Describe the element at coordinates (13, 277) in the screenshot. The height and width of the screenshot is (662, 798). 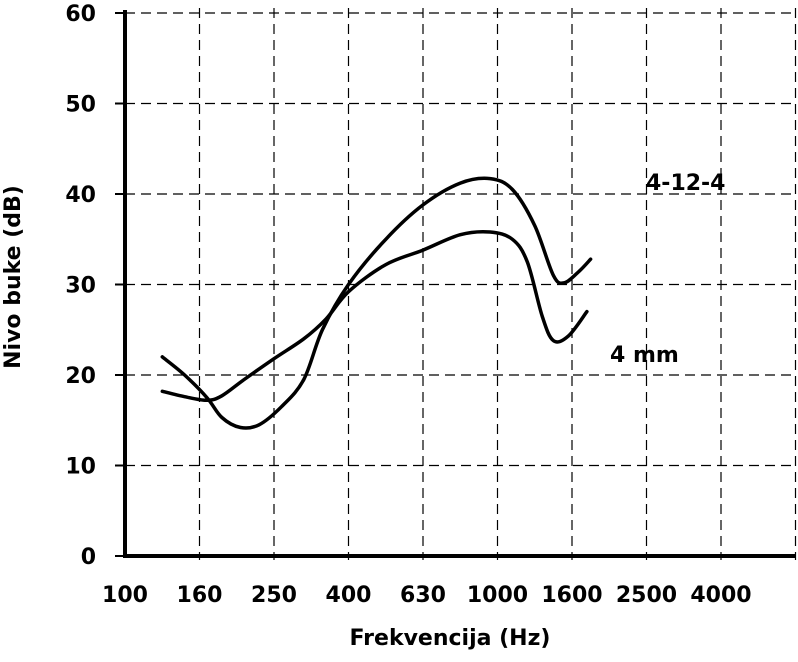
I see `y-axis-title: Nivo buke (dB)` at that location.